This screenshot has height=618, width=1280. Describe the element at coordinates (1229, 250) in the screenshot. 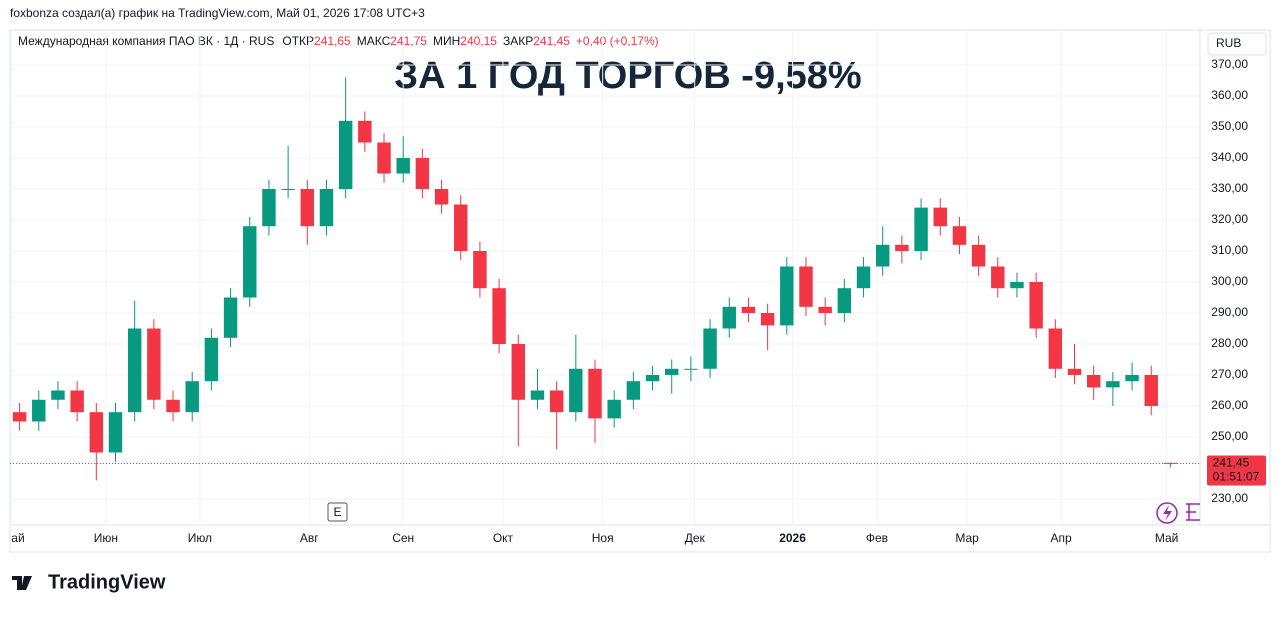

I see `y-tick-label: 310,00` at that location.